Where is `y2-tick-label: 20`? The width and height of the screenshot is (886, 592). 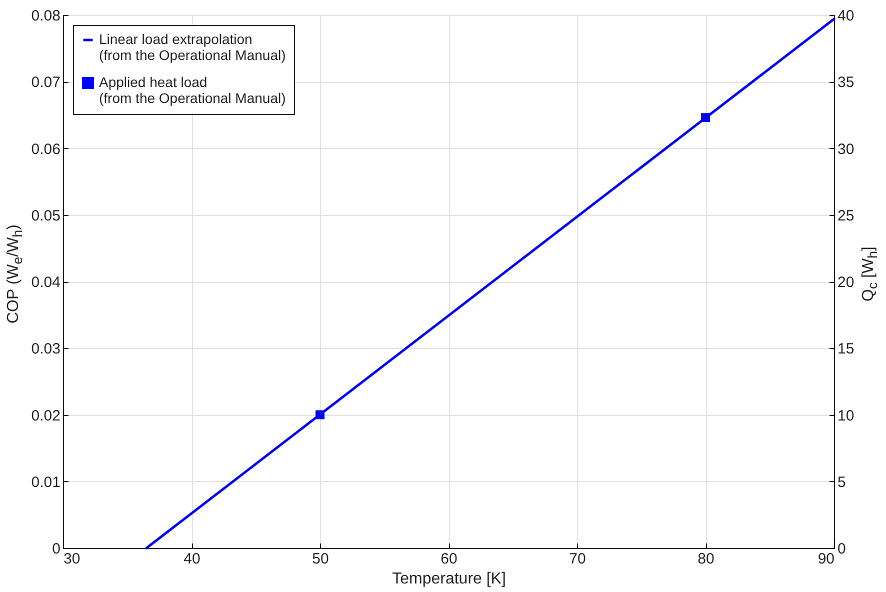
y2-tick-label: 20 is located at coordinates (846, 282).